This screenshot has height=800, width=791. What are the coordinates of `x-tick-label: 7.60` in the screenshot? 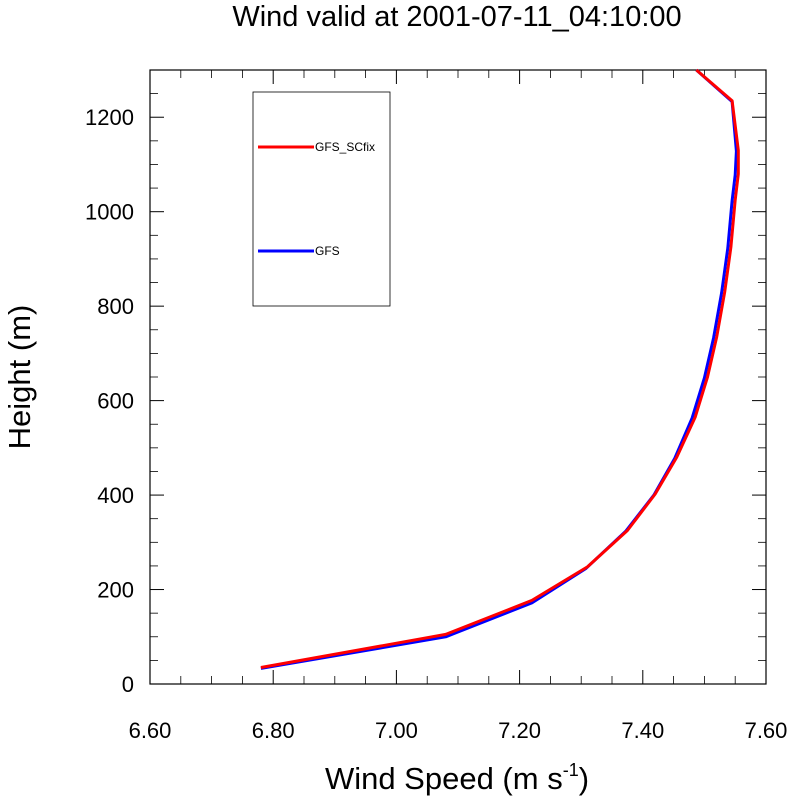 It's located at (766, 730).